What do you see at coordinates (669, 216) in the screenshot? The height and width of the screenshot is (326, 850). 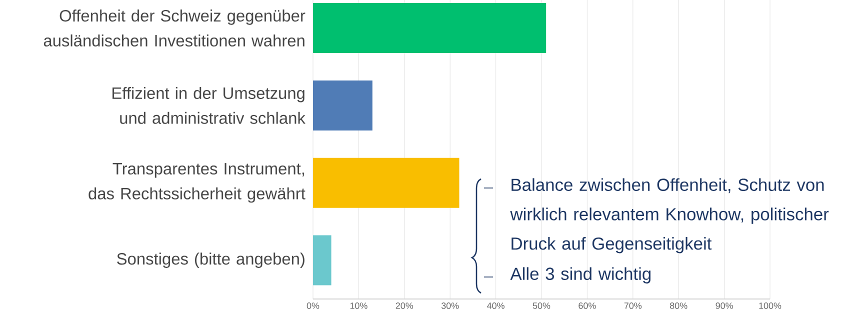 I see `annotation: Balance zwischen Offenheit, Schutz von wirklich relevantem Knowhow, politischer Druck auf Gegenseitigkeit` at bounding box center [669, 216].